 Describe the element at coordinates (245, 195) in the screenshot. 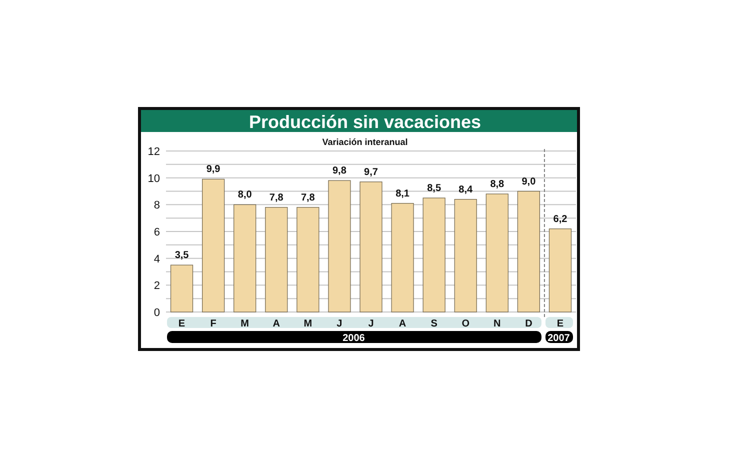

I see `data-label: 8,0` at that location.